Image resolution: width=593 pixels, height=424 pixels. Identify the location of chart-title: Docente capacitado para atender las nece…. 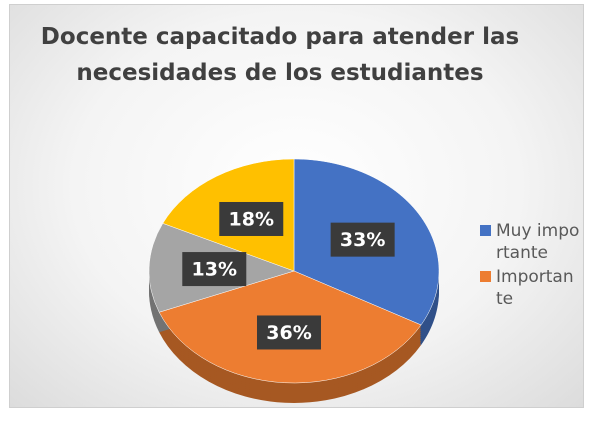
(280, 55).